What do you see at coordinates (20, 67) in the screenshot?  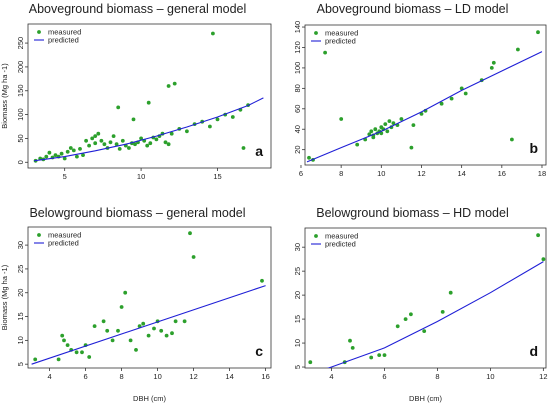 I see `y-tick-label: 200` at bounding box center [20, 67].